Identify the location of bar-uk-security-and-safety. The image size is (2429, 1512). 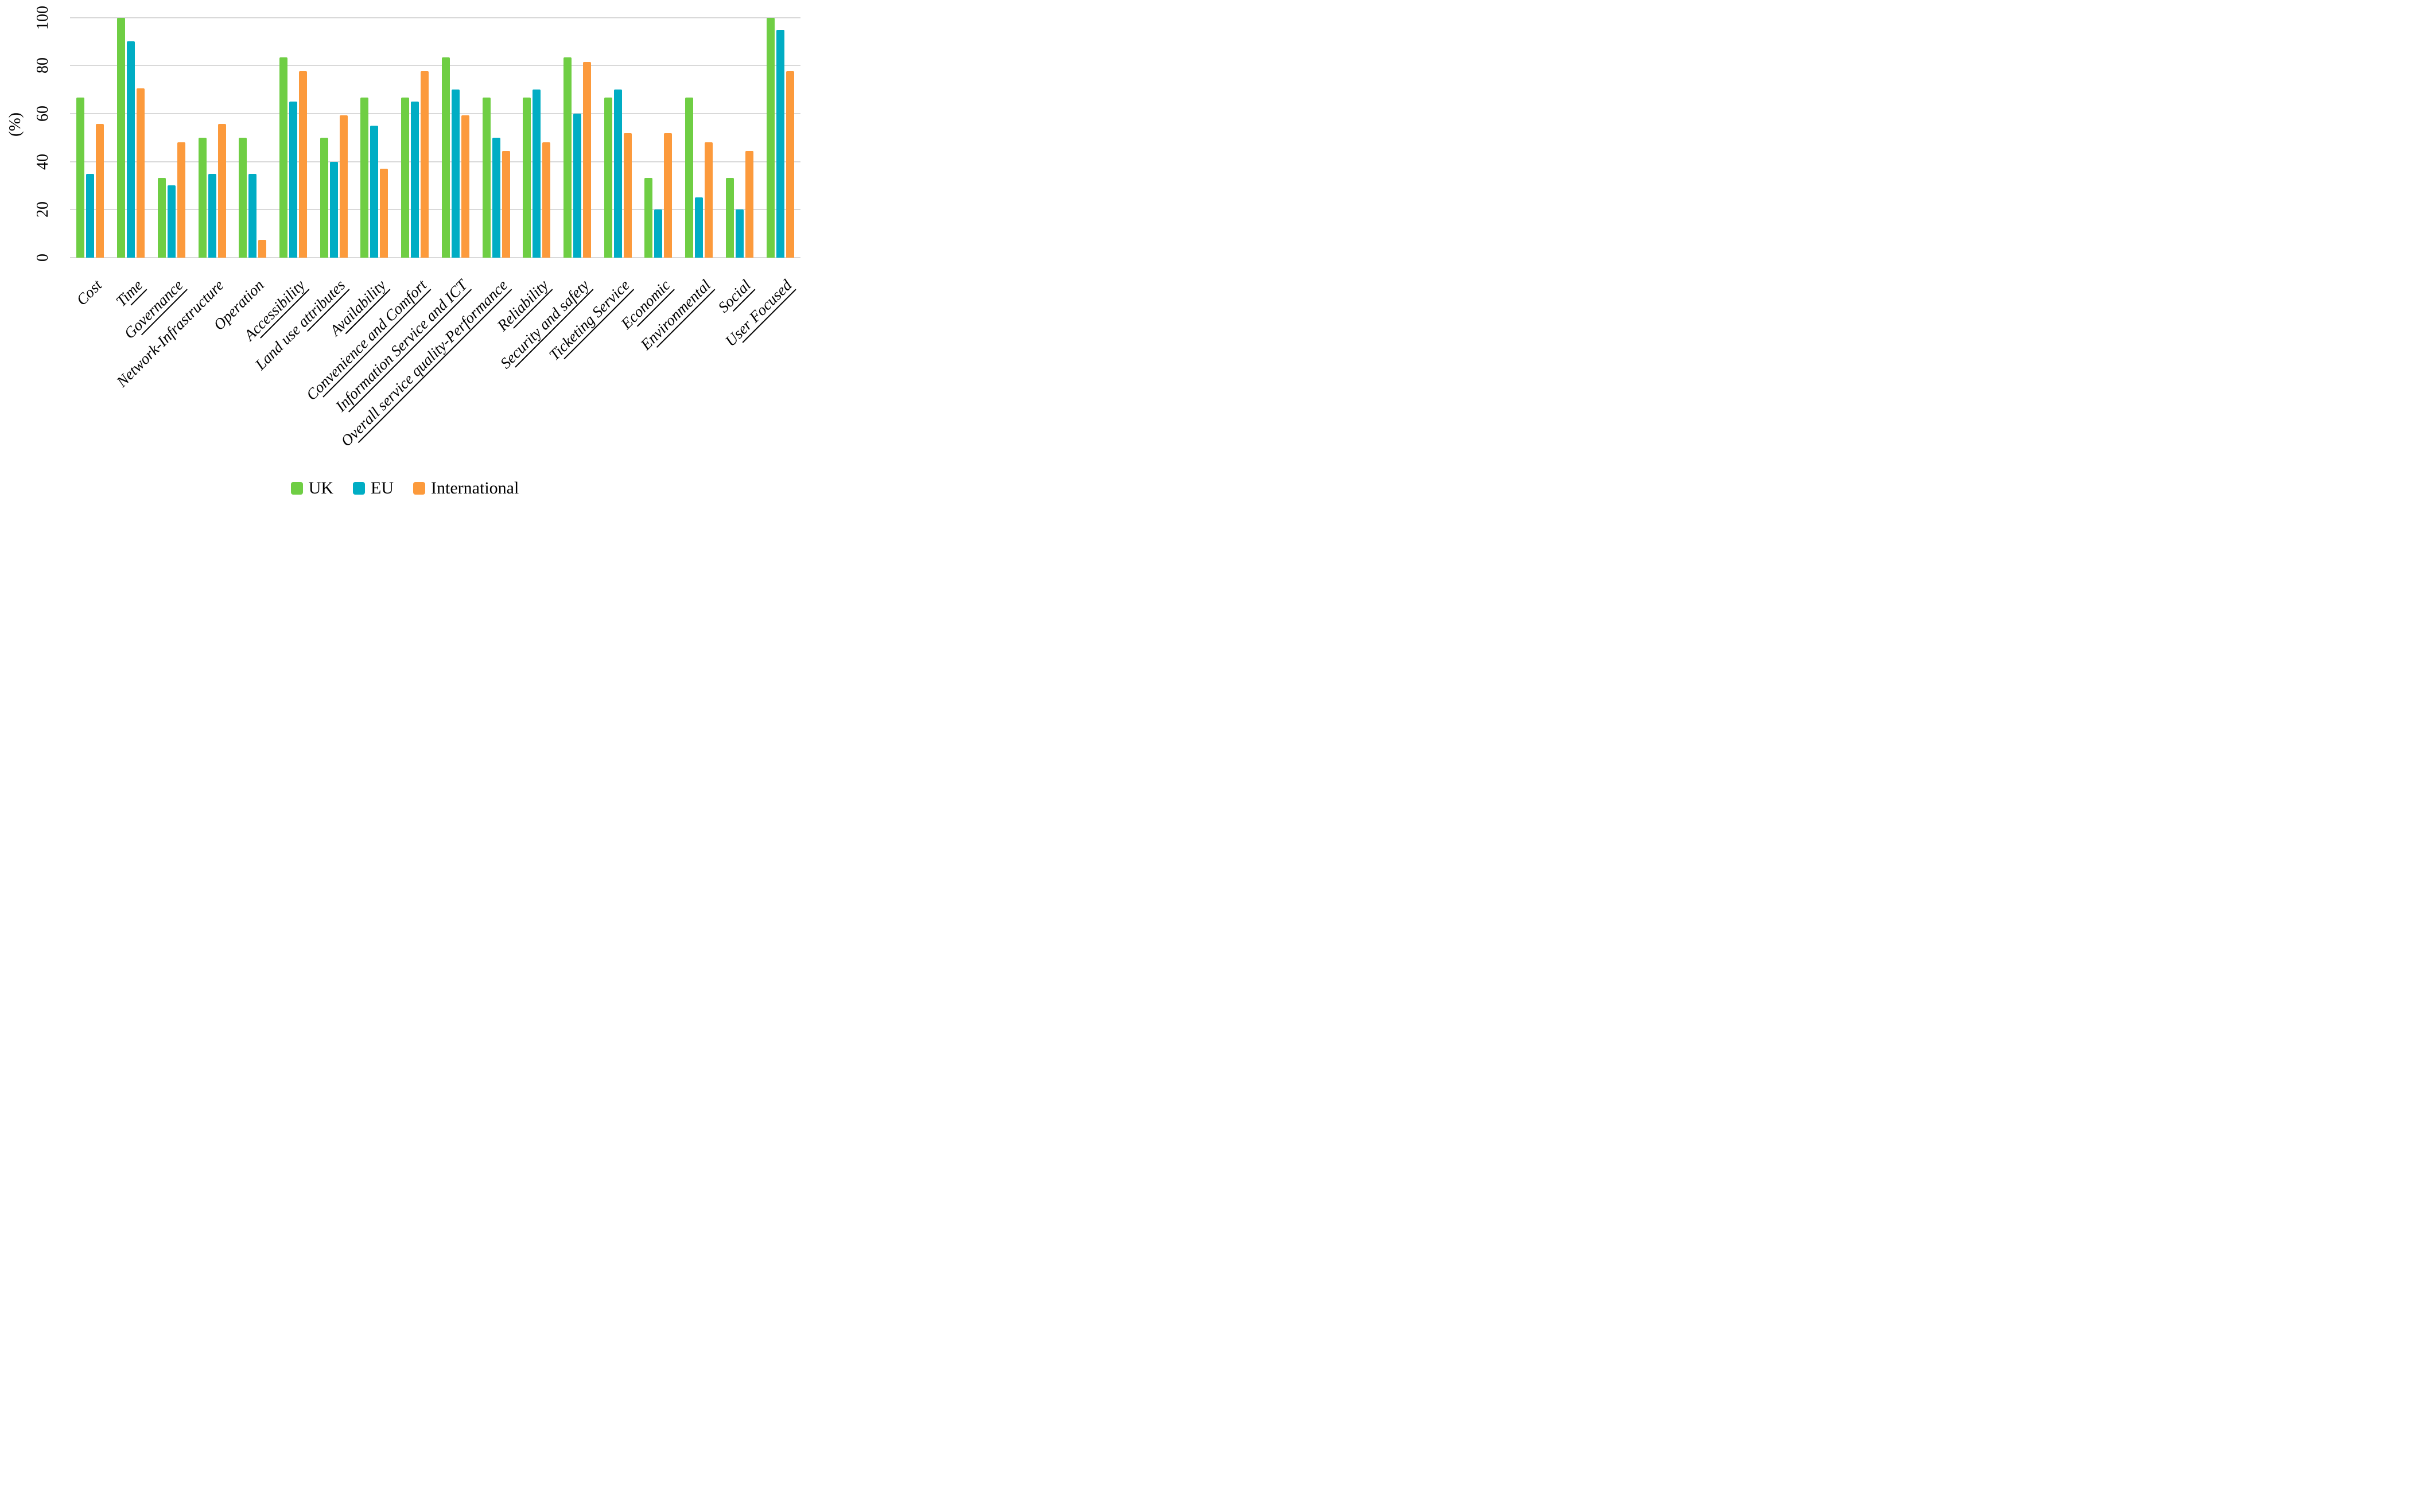
(568, 158).